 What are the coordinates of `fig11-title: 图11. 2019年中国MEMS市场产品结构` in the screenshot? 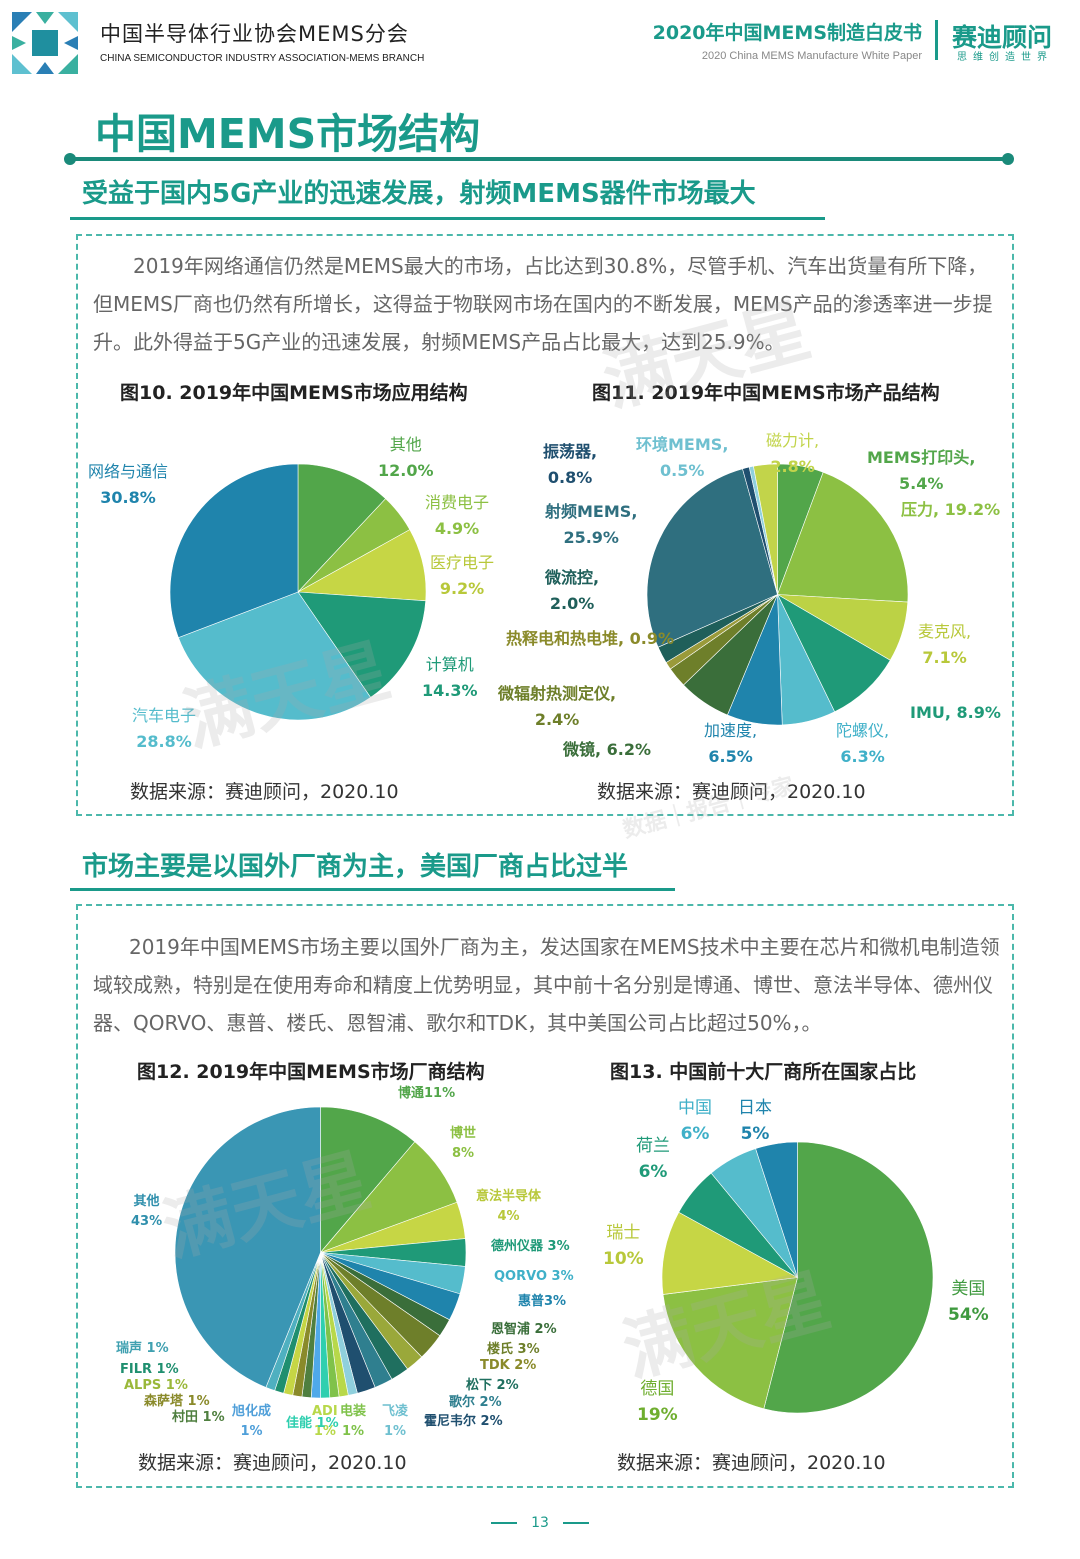 It's located at (766, 393).